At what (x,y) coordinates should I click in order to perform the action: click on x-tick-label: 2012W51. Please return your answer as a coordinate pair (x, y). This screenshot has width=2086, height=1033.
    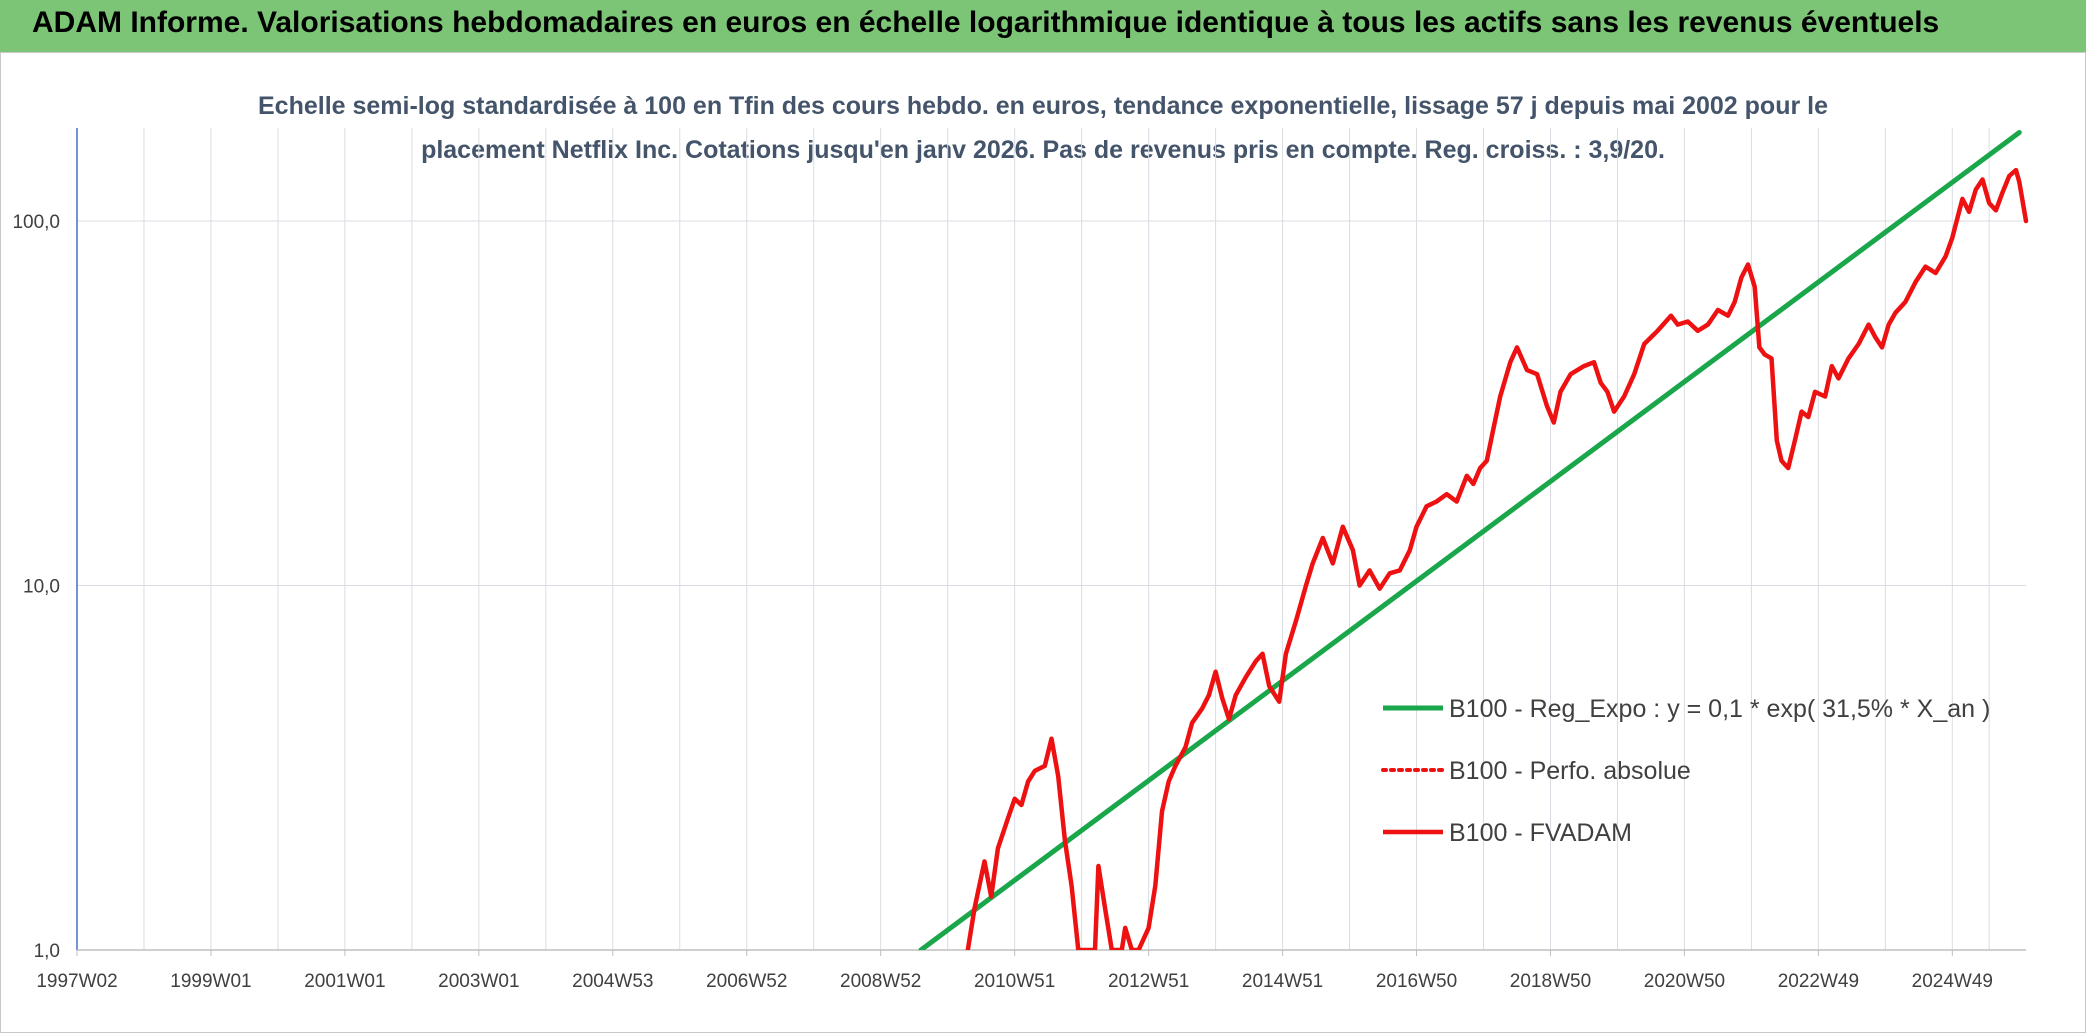
    Looking at the image, I should click on (1148, 981).